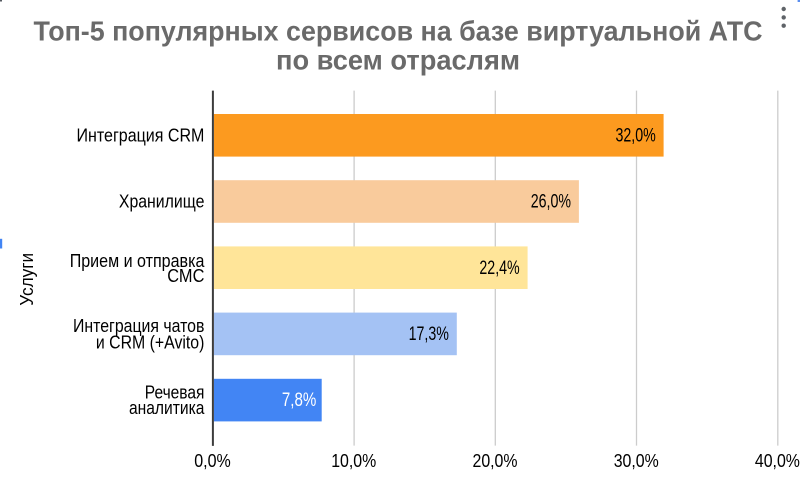 The height and width of the screenshot is (492, 800). Describe the element at coordinates (138, 261) in the screenshot. I see `svg-text: Прием и отправка` at that location.